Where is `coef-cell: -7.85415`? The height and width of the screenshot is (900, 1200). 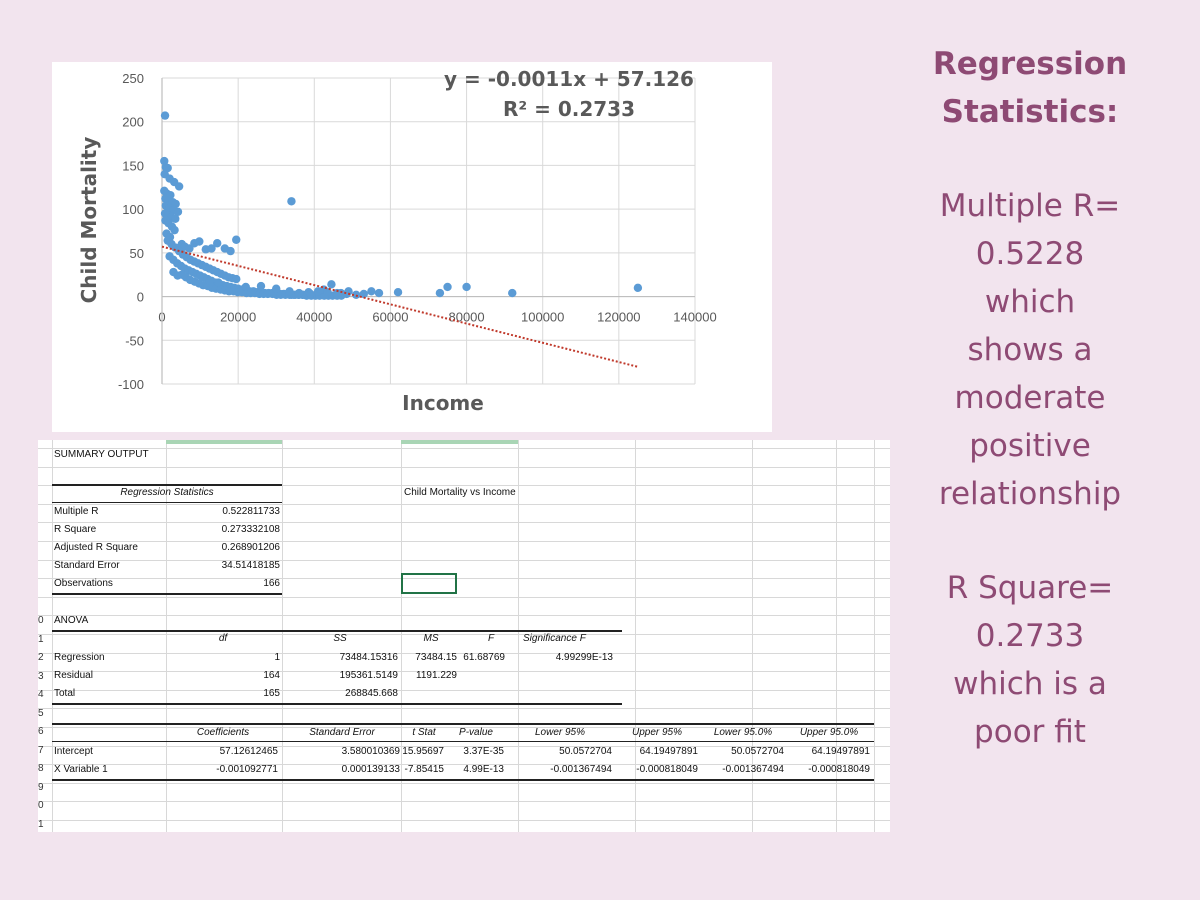
coef-cell: -7.85415 is located at coordinates (424, 769).